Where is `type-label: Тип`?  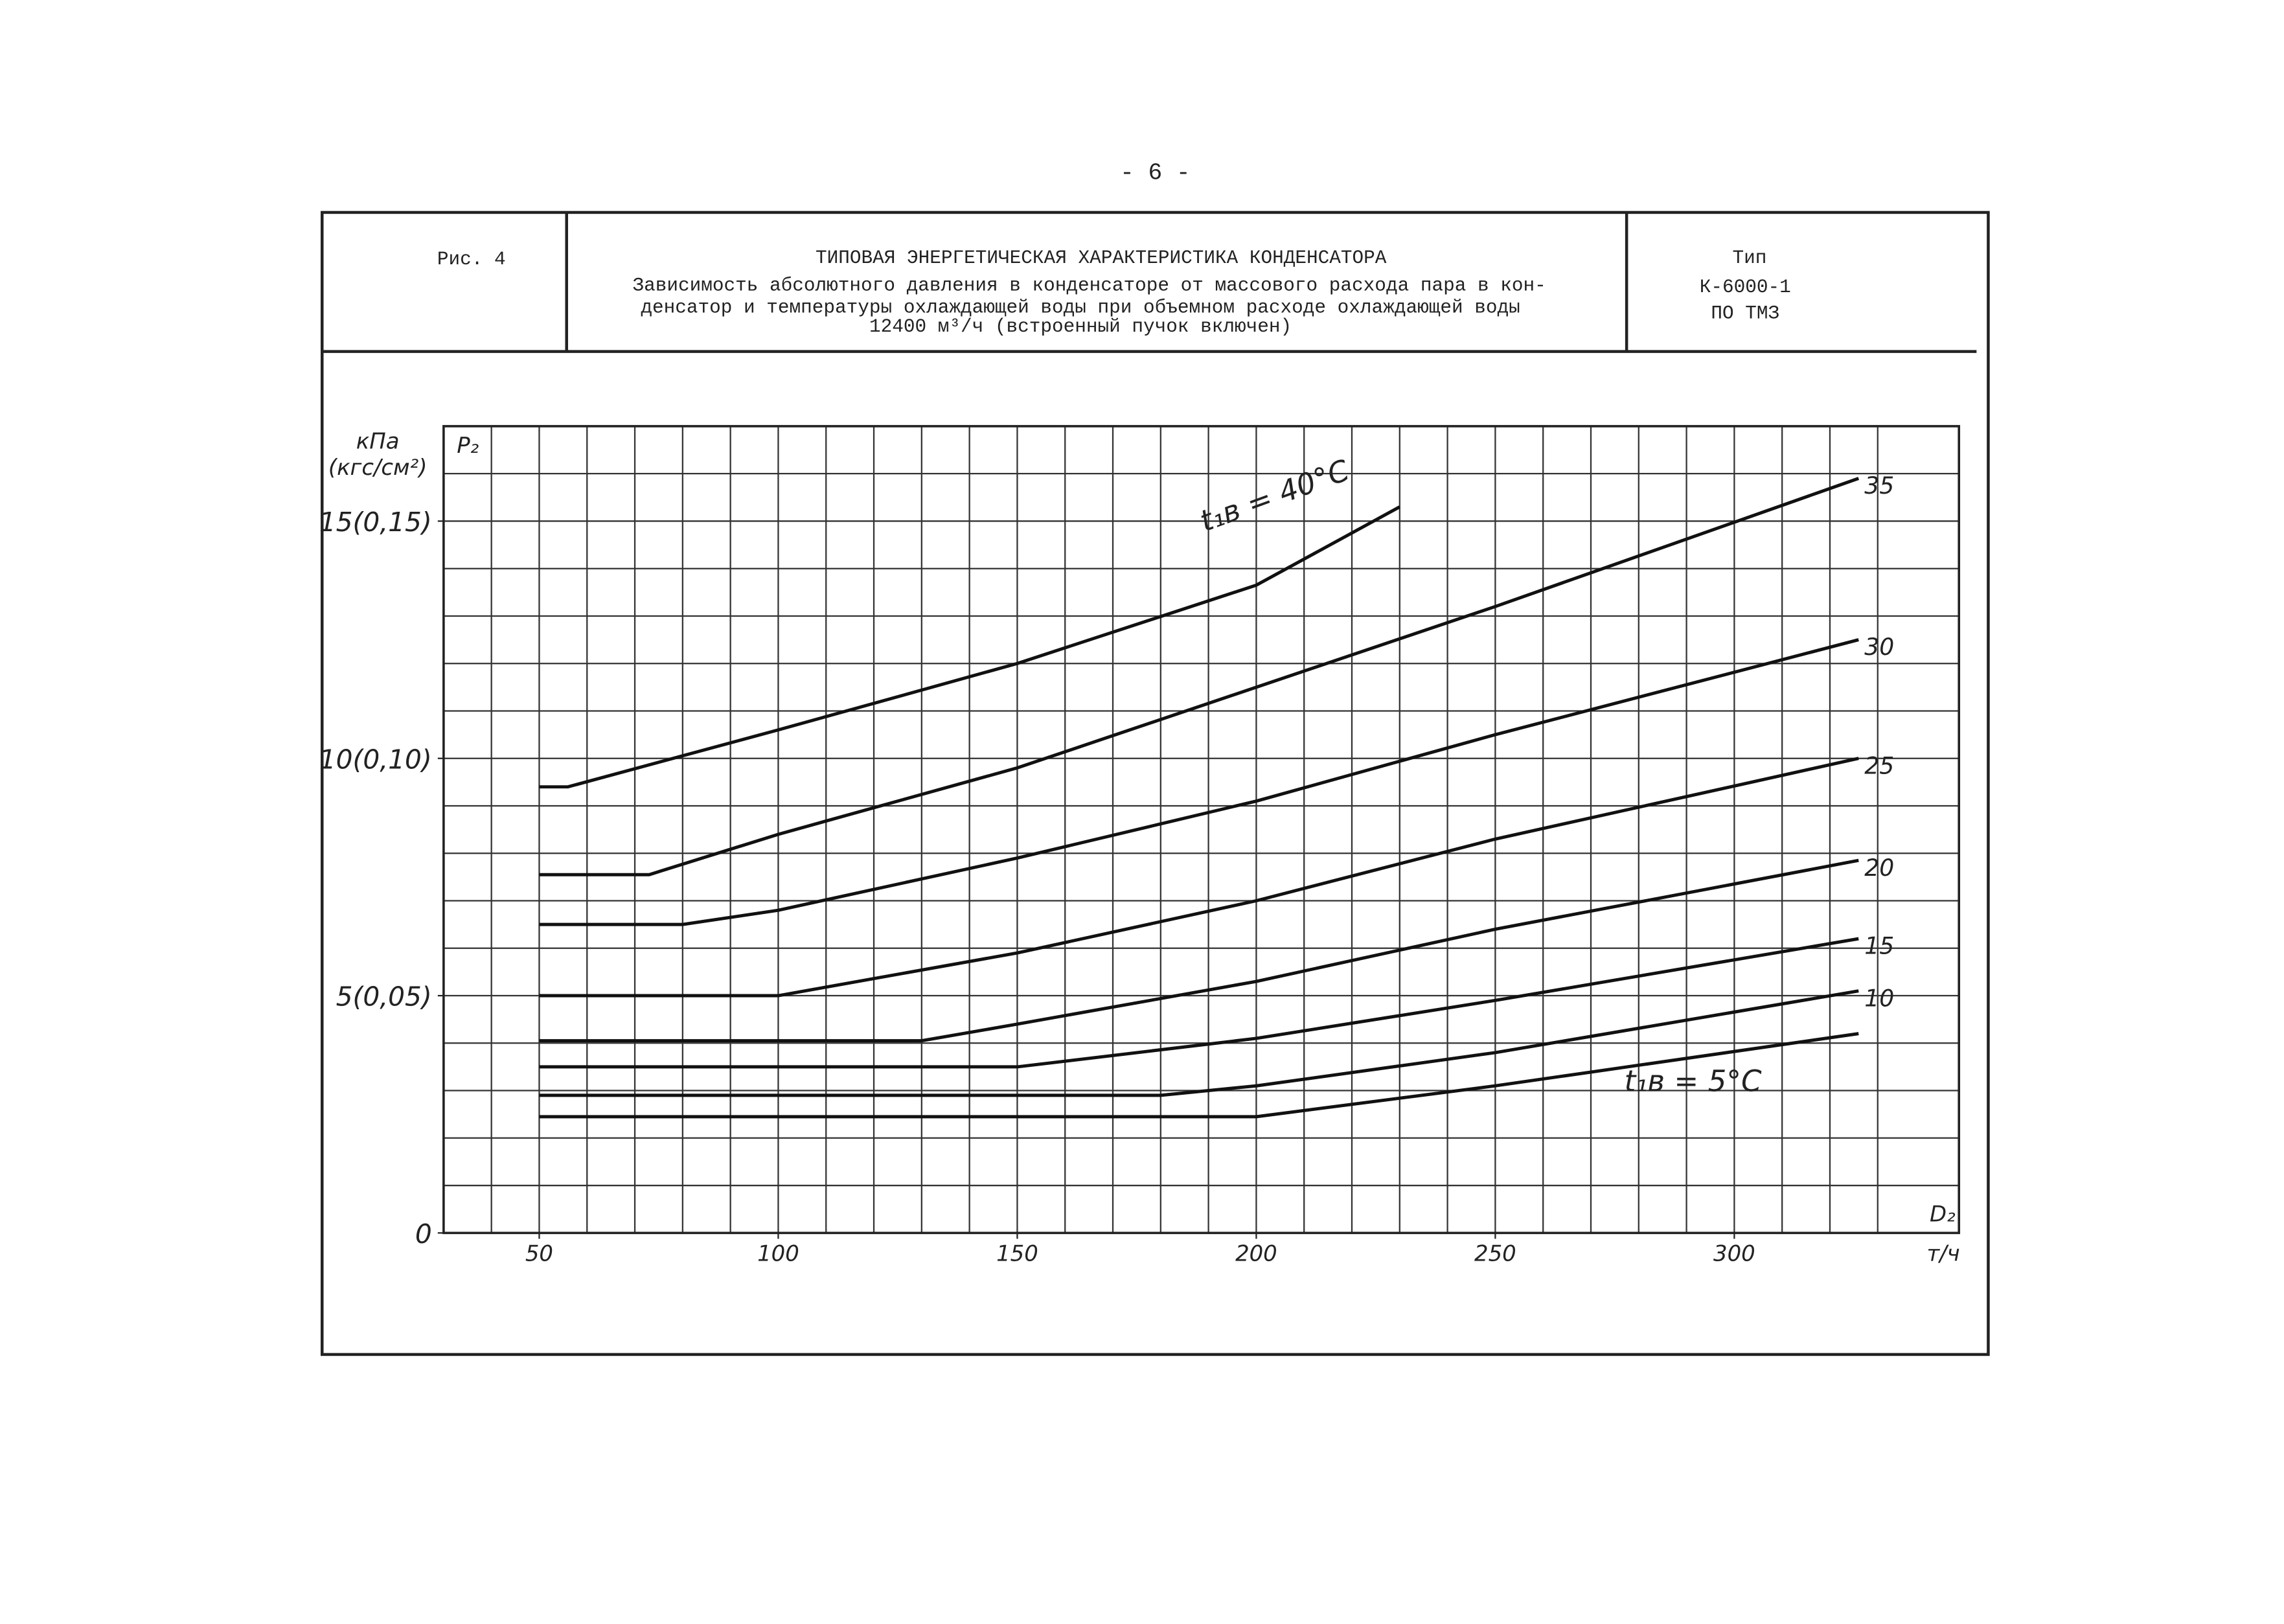
type-label: Тип is located at coordinates (1750, 258).